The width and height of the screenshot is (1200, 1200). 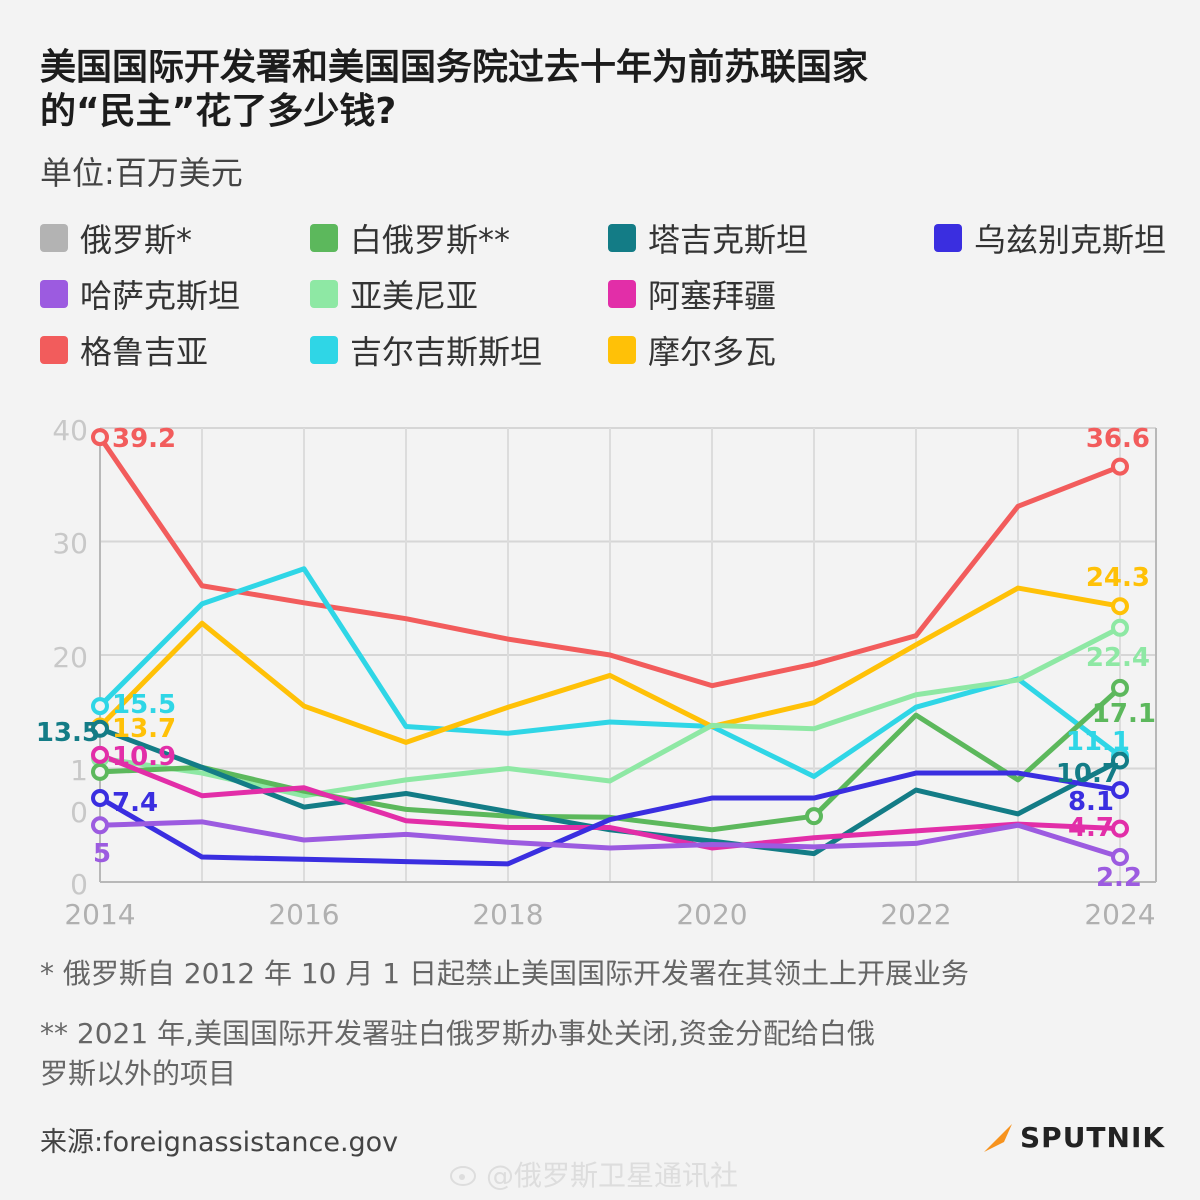 I want to click on legend-label: 摩尔多瓦, so click(x=712, y=352).